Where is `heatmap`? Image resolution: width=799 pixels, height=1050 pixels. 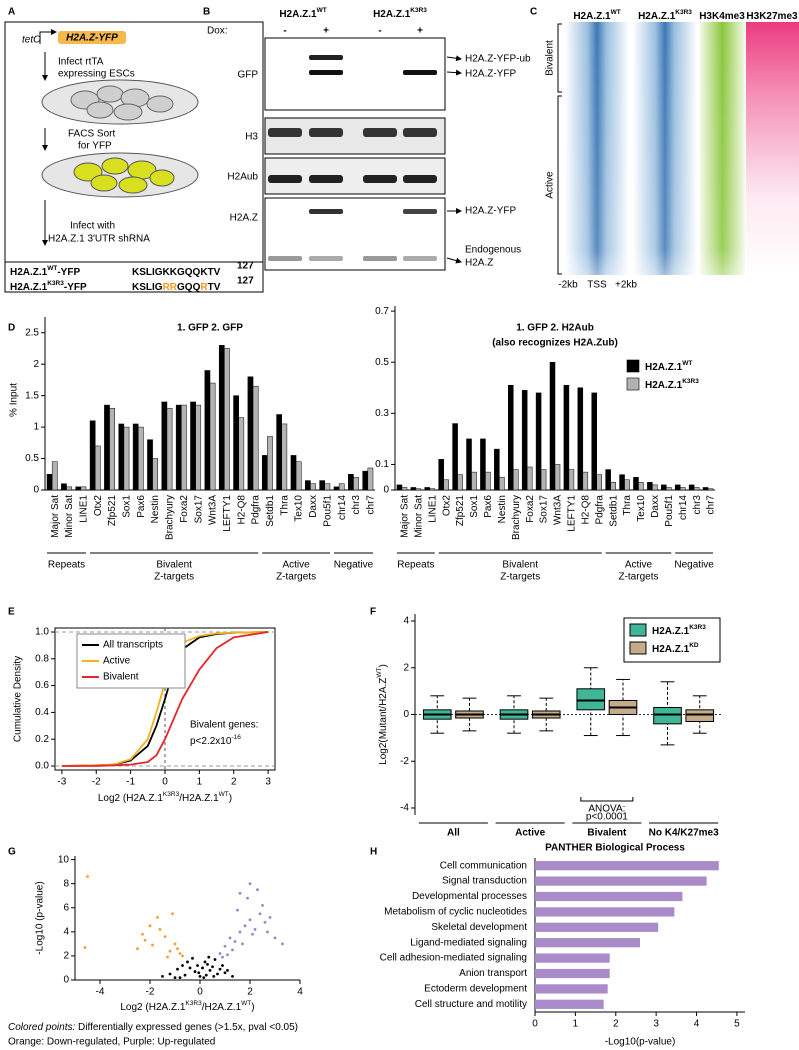
heatmap is located at coordinates (678, 148).